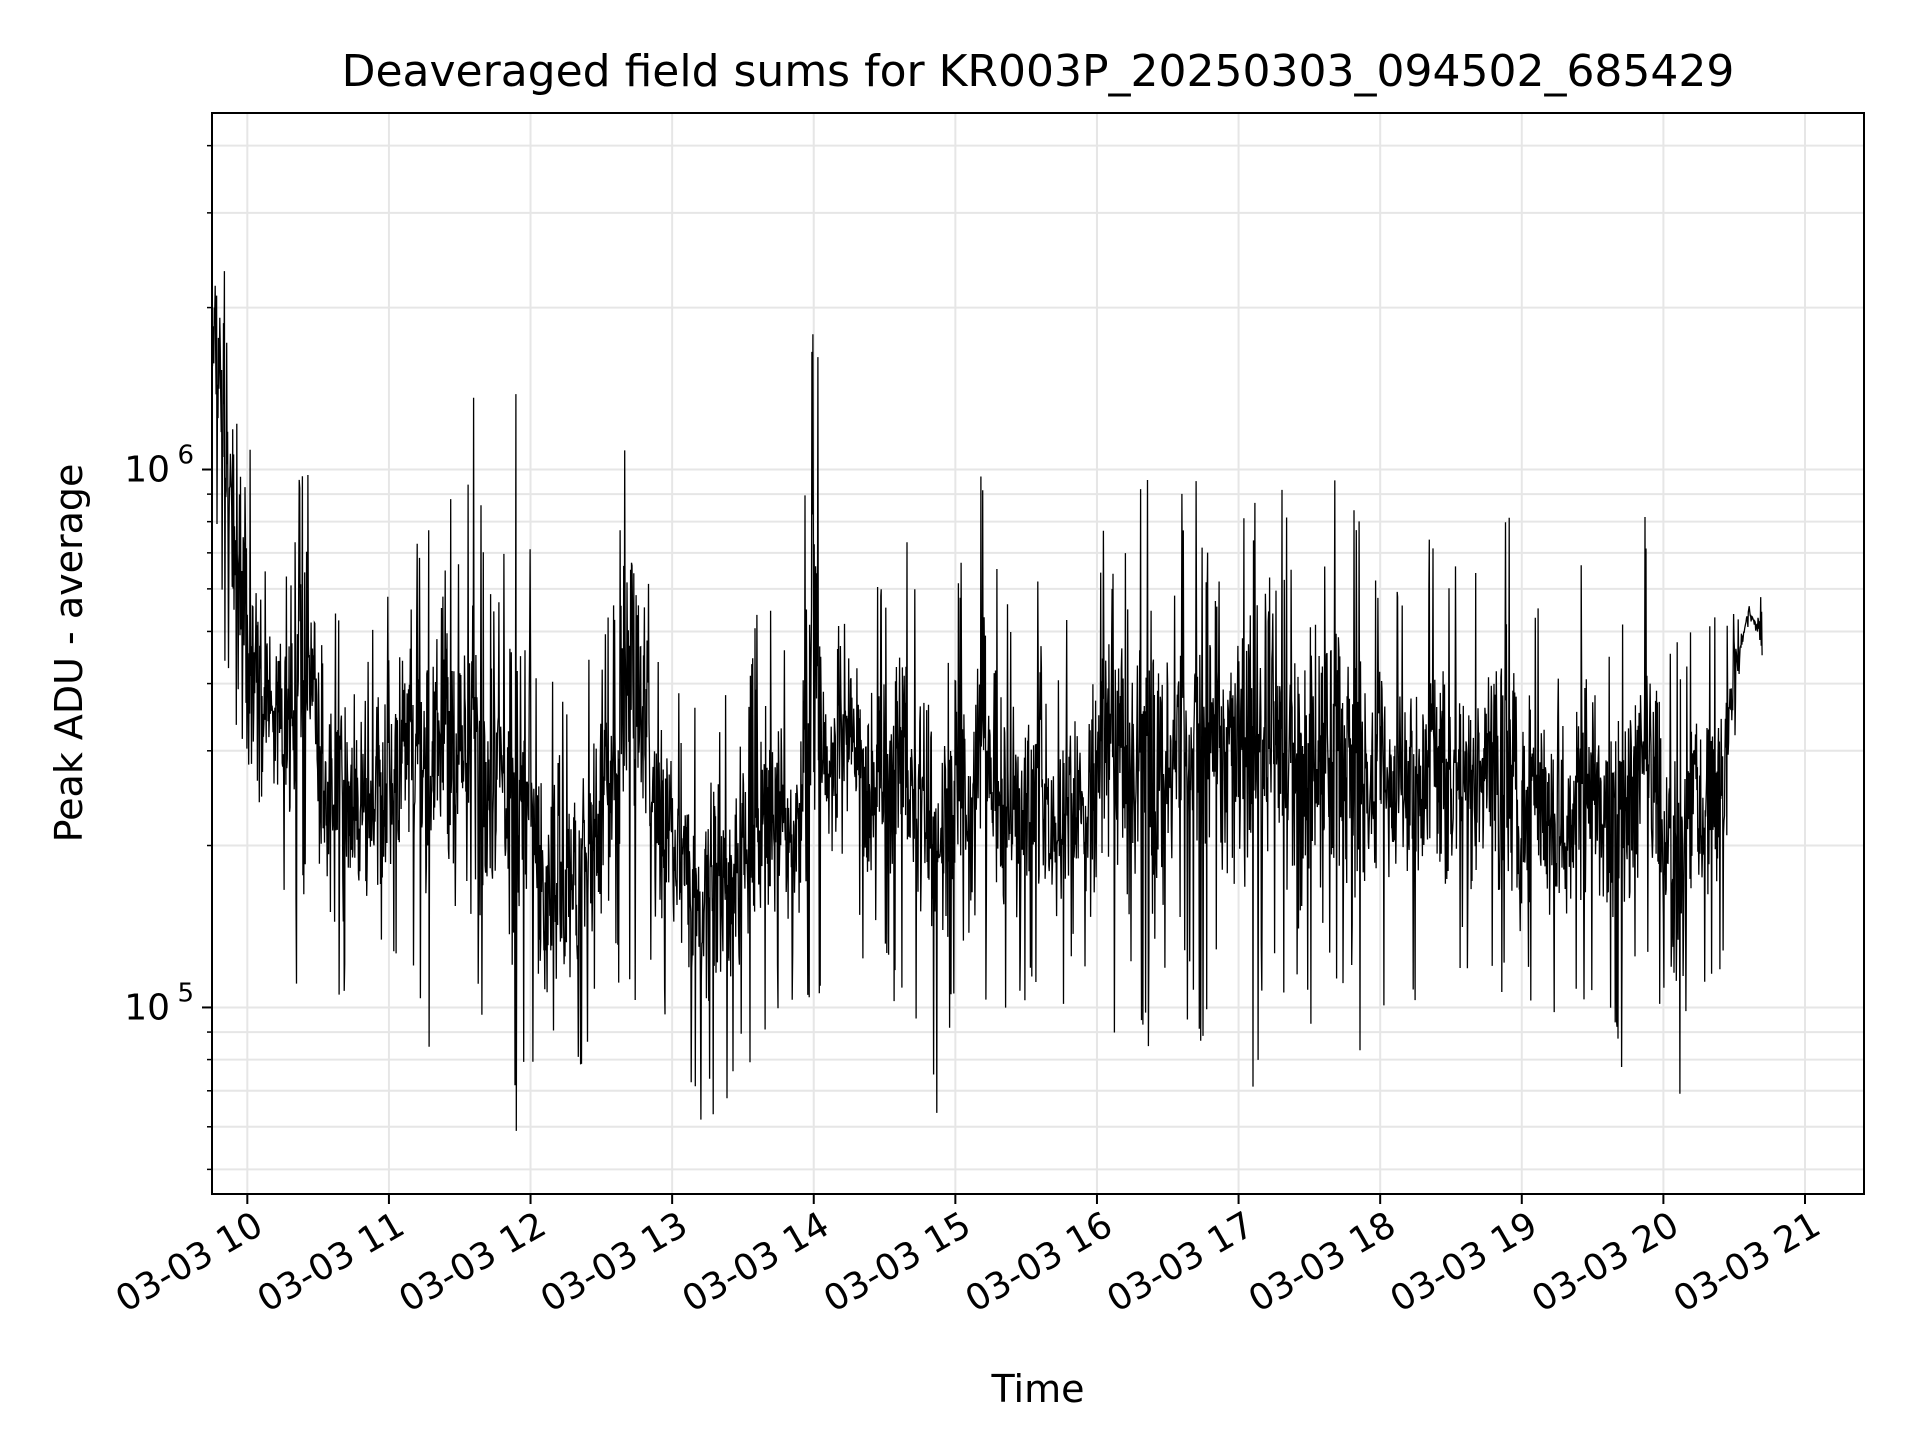  I want to click on x-tick-label: 03-03 21, so click(1747, 1262).